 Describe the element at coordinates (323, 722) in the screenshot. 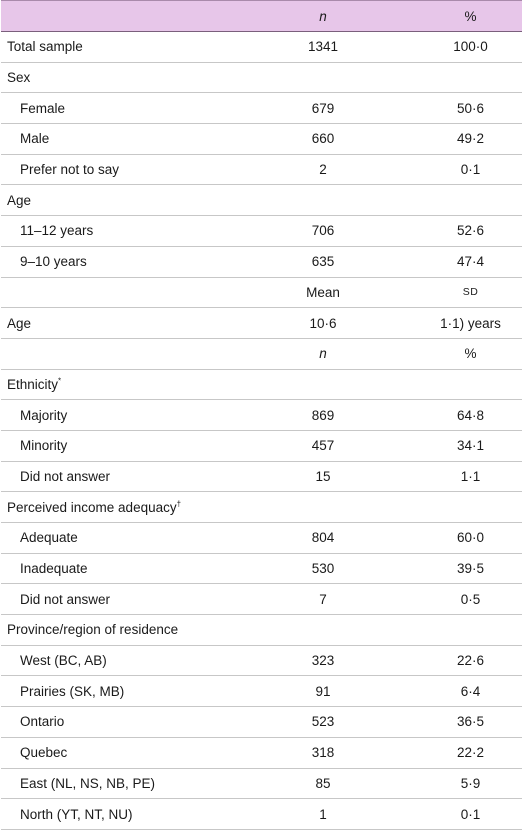

I see `row-n-value: 523` at that location.